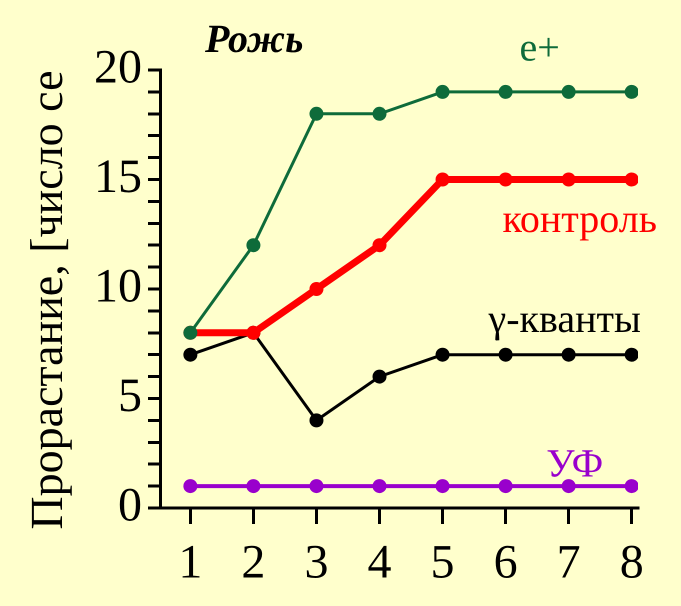 This screenshot has height=606, width=681. What do you see at coordinates (118, 177) in the screenshot?
I see `y-tick-label: 15` at bounding box center [118, 177].